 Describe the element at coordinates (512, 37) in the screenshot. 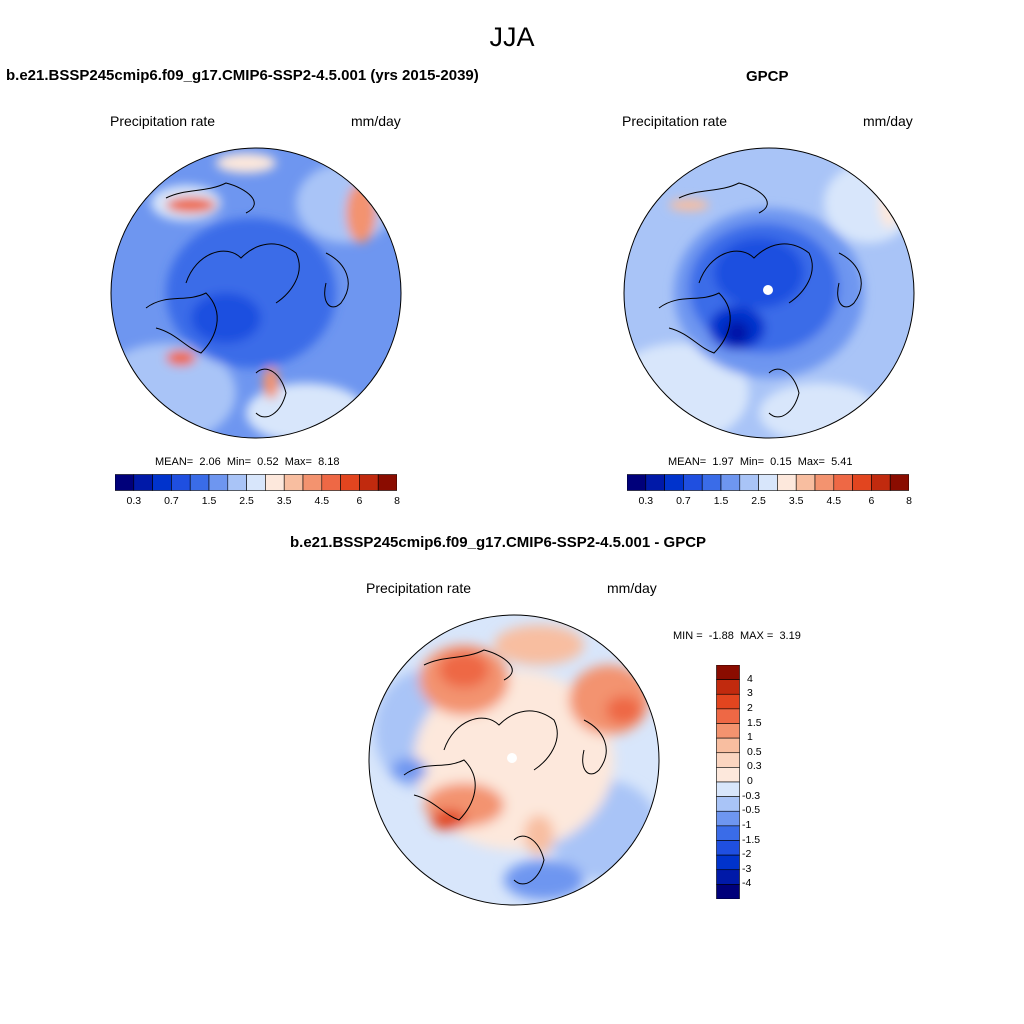

I see `figure-title: JJA` at that location.